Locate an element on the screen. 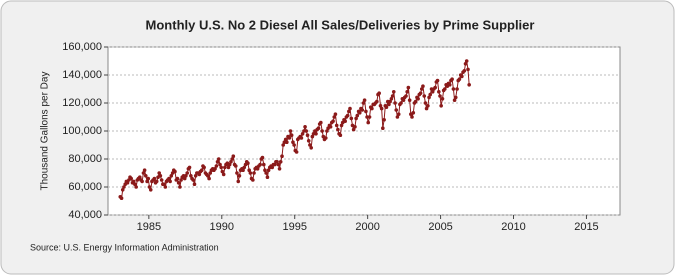  y-tick-label: 60,000 is located at coordinates (85, 187).